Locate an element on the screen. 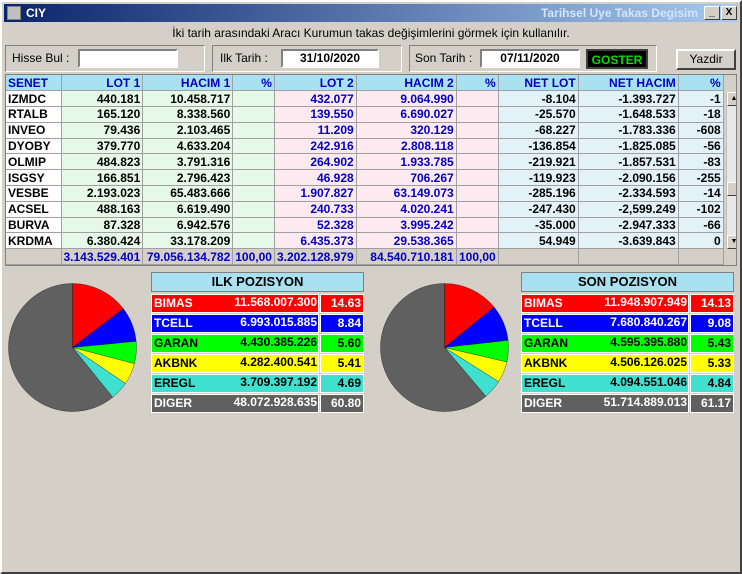  table-cell: 166.851 is located at coordinates (102, 178).